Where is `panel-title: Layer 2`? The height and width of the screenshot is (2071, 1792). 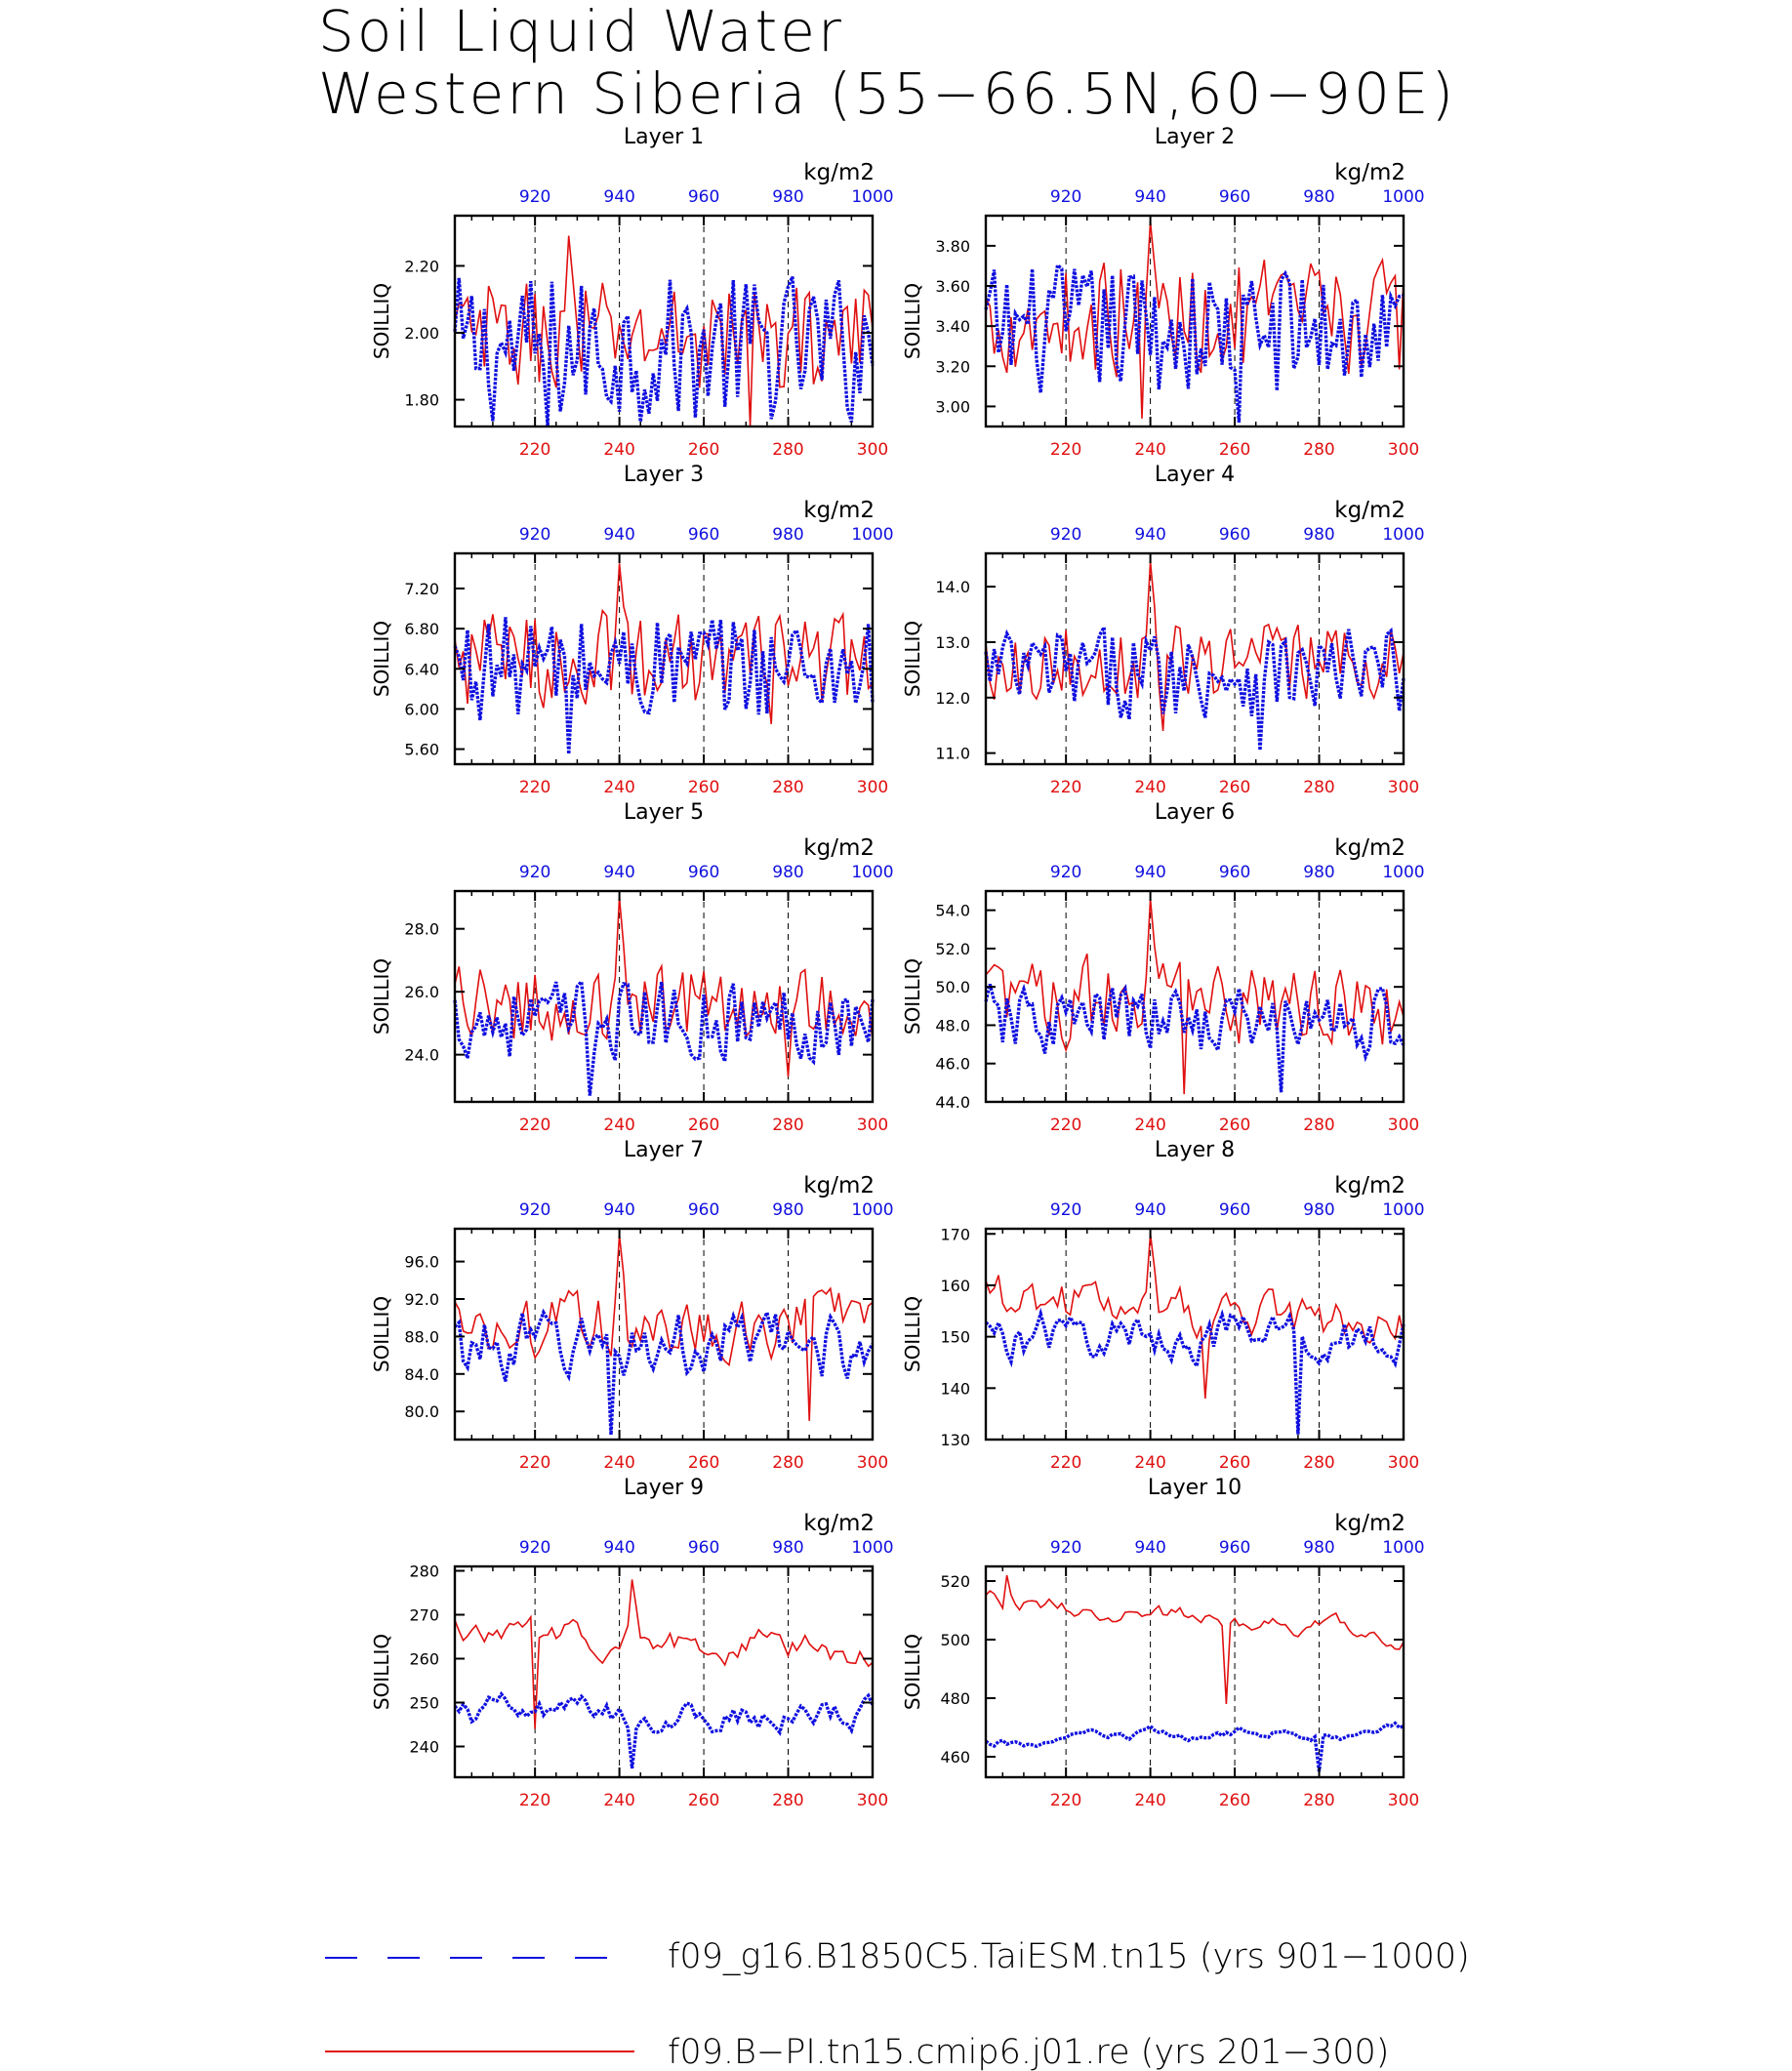 panel-title: Layer 2 is located at coordinates (1195, 137).